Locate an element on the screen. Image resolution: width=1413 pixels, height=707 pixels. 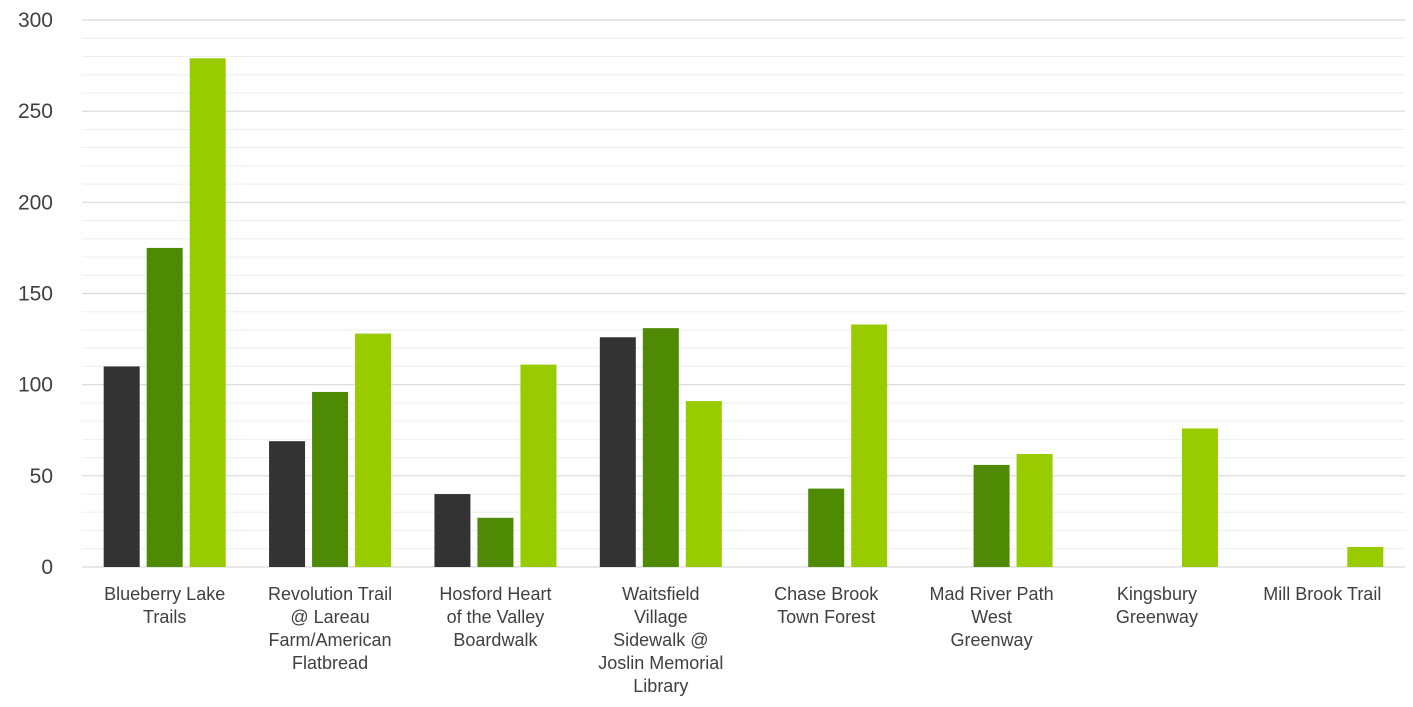
y-tick-label: 100 is located at coordinates (35, 385).